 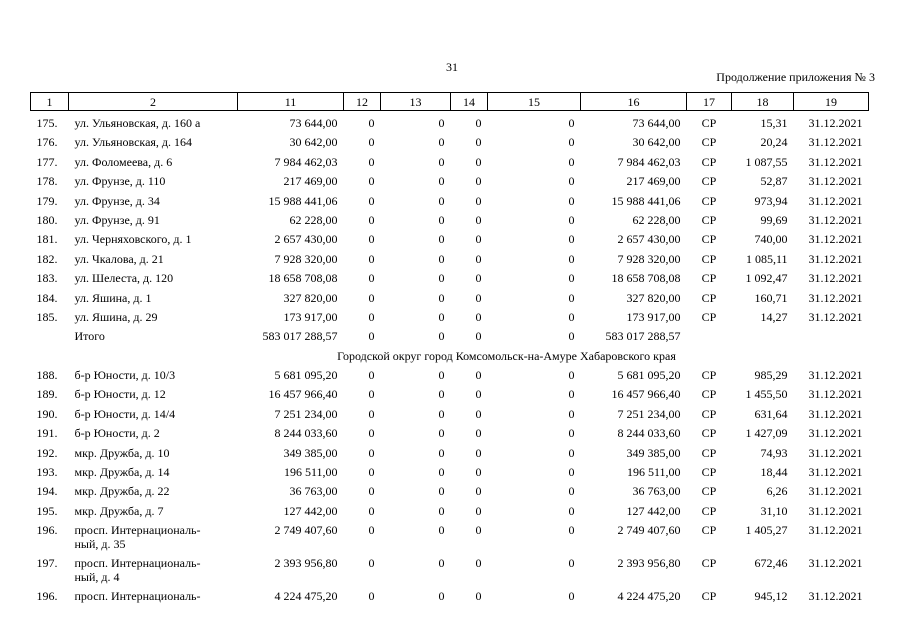 What do you see at coordinates (656, 142) in the screenshot?
I see `table-cell: 30 642,00` at bounding box center [656, 142].